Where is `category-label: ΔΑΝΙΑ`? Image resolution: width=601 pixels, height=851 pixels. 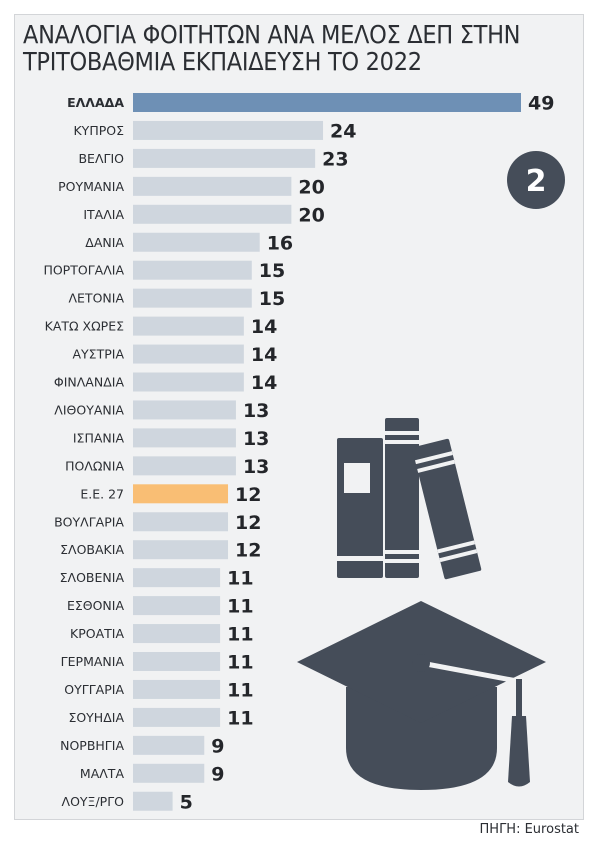
category-label: ΔΑΝΙΑ is located at coordinates (104, 242).